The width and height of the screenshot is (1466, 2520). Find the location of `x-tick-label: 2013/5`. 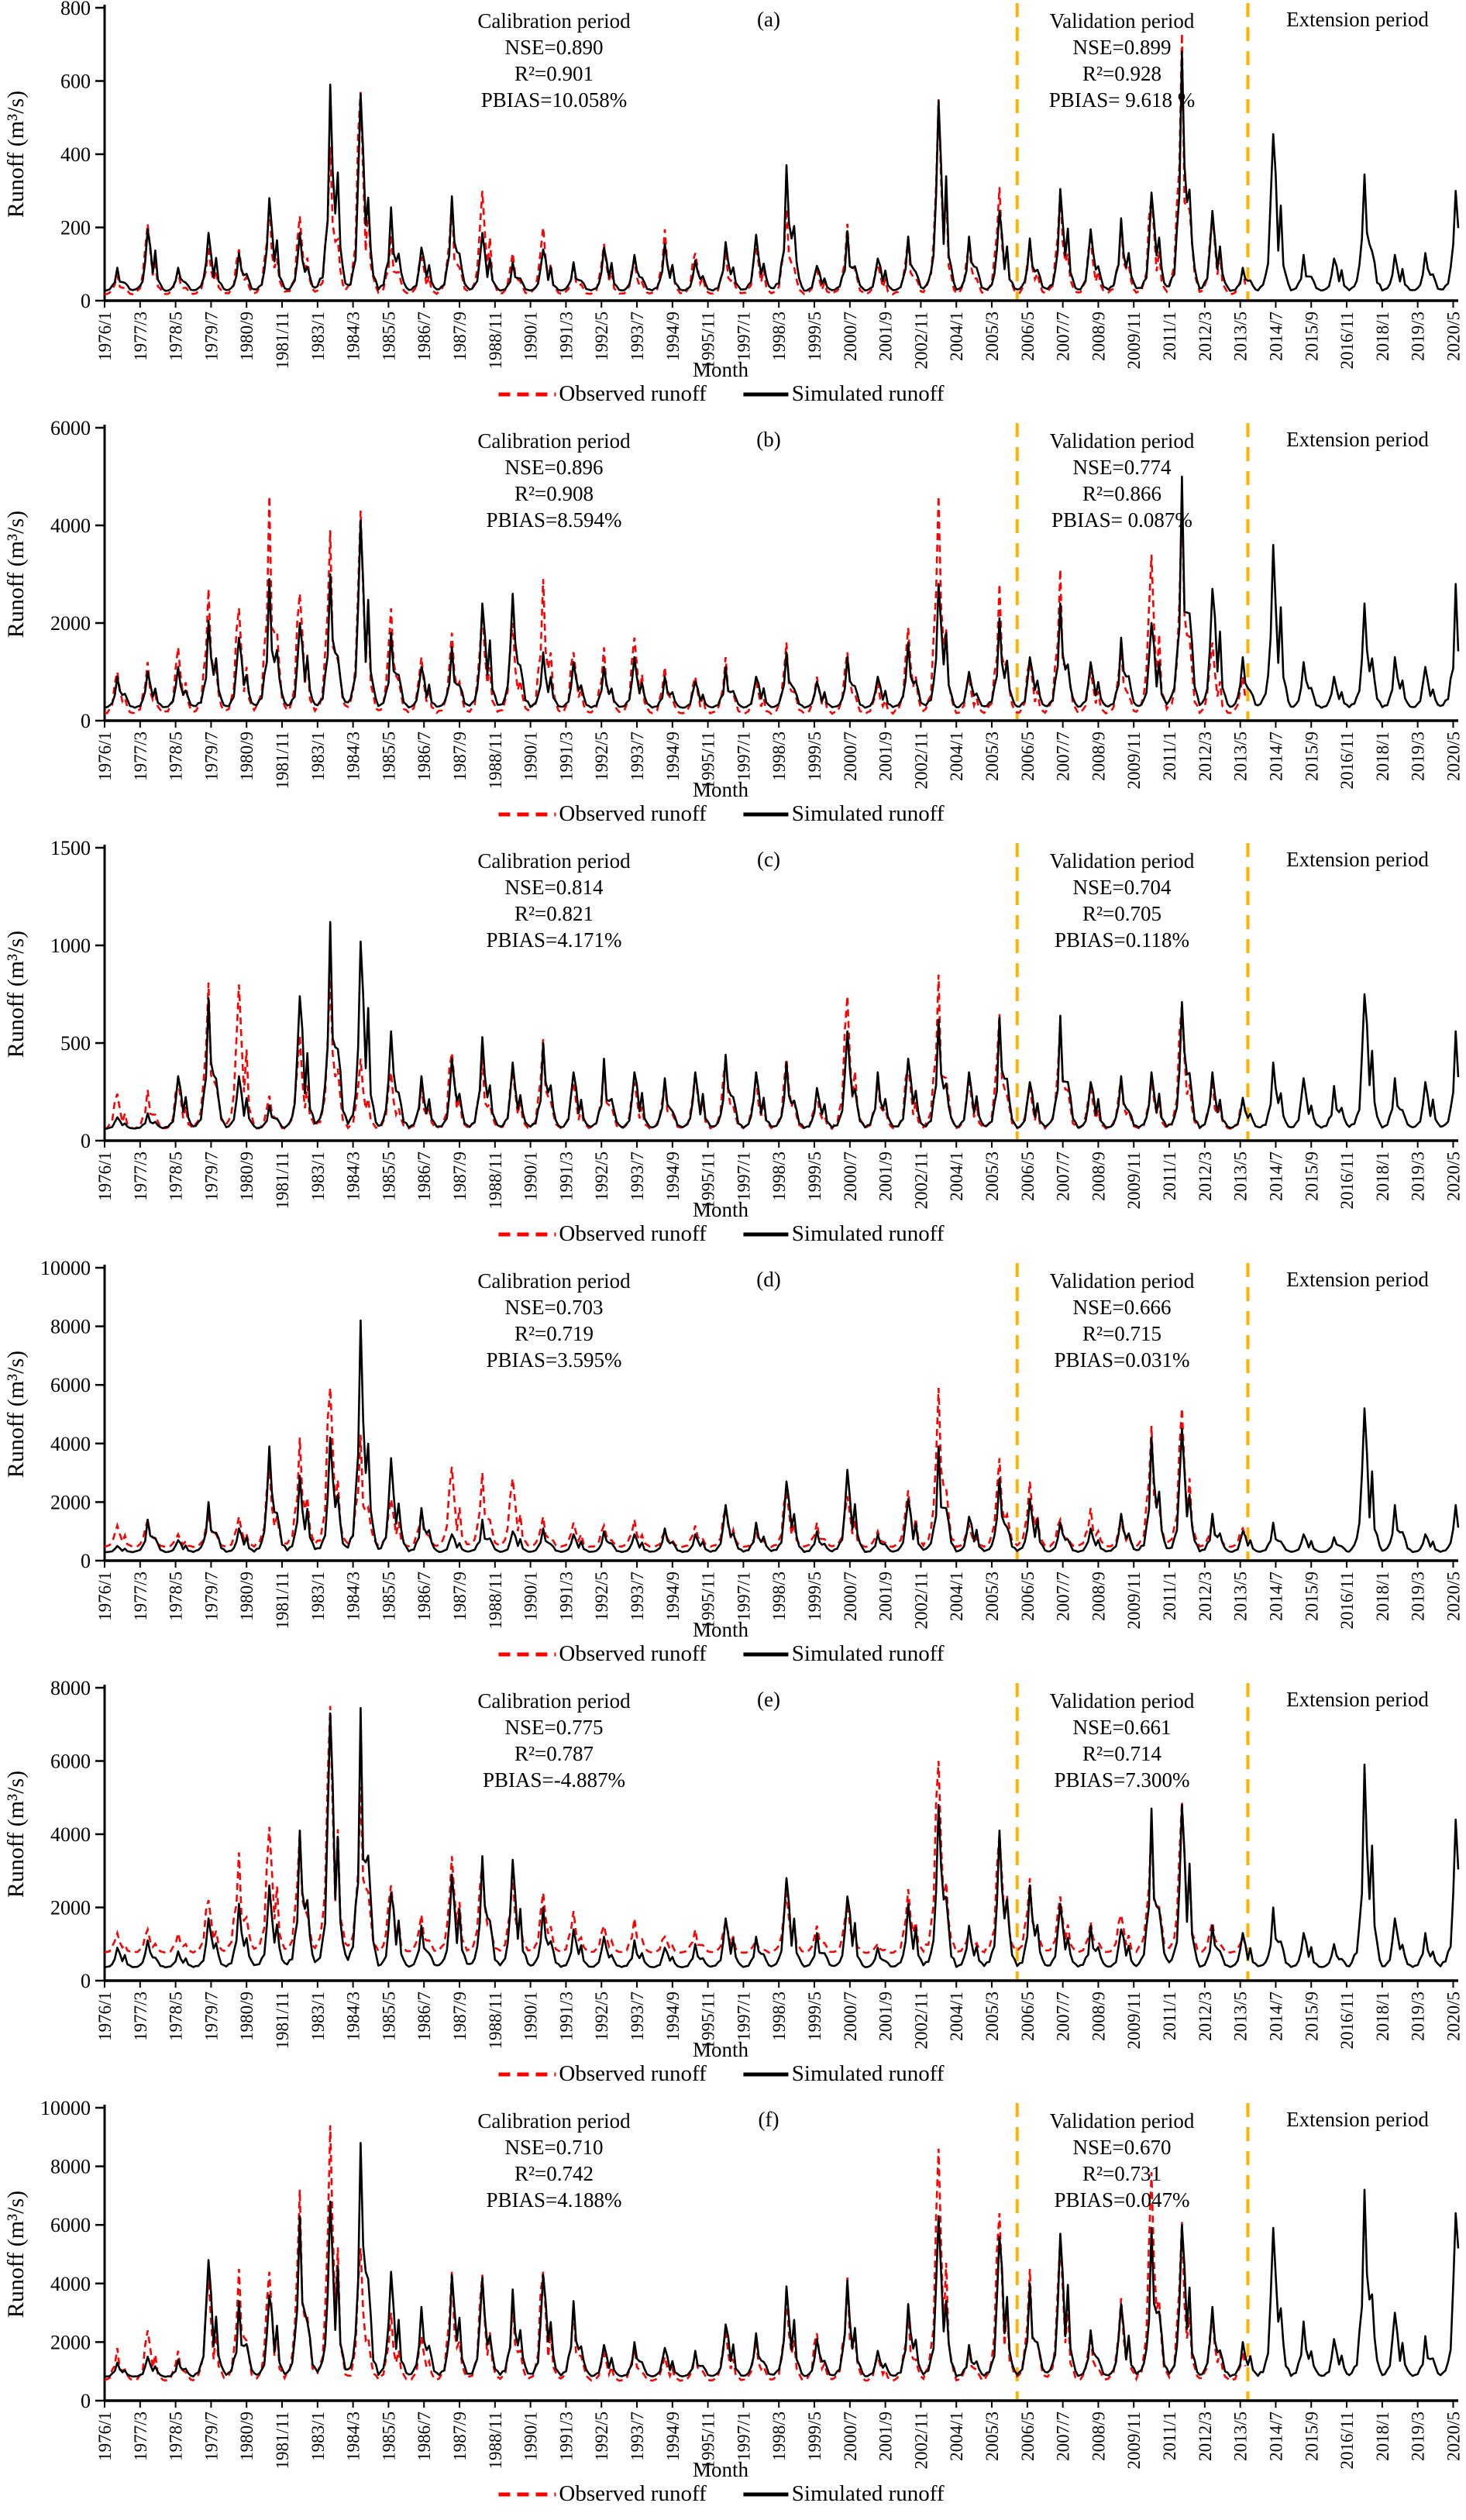

x-tick-label: 2013/5 is located at coordinates (1241, 337).